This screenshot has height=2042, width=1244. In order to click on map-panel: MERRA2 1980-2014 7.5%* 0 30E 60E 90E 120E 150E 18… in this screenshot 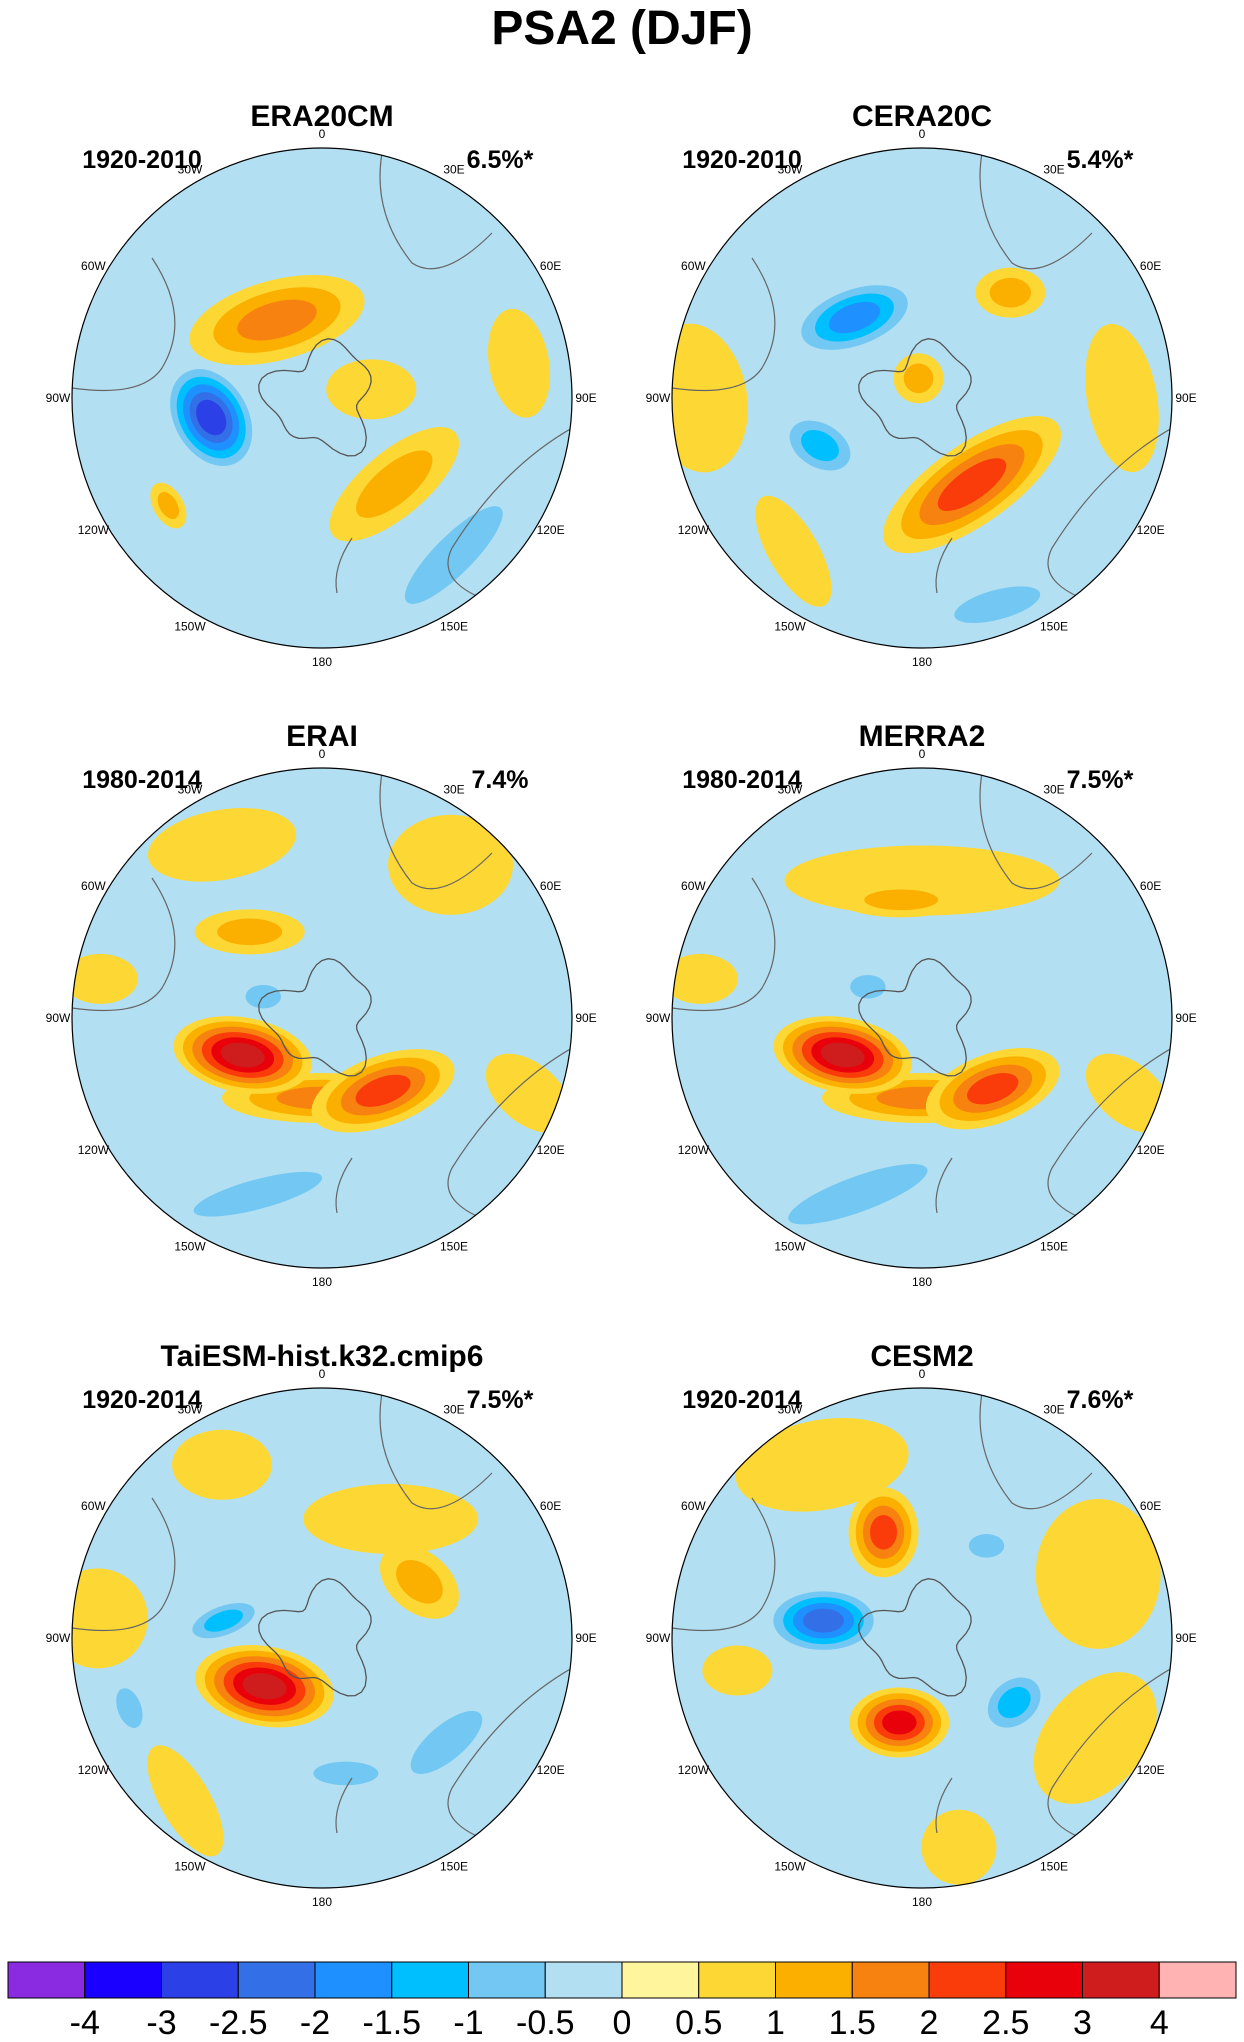, I will do `click(921, 1004)`.